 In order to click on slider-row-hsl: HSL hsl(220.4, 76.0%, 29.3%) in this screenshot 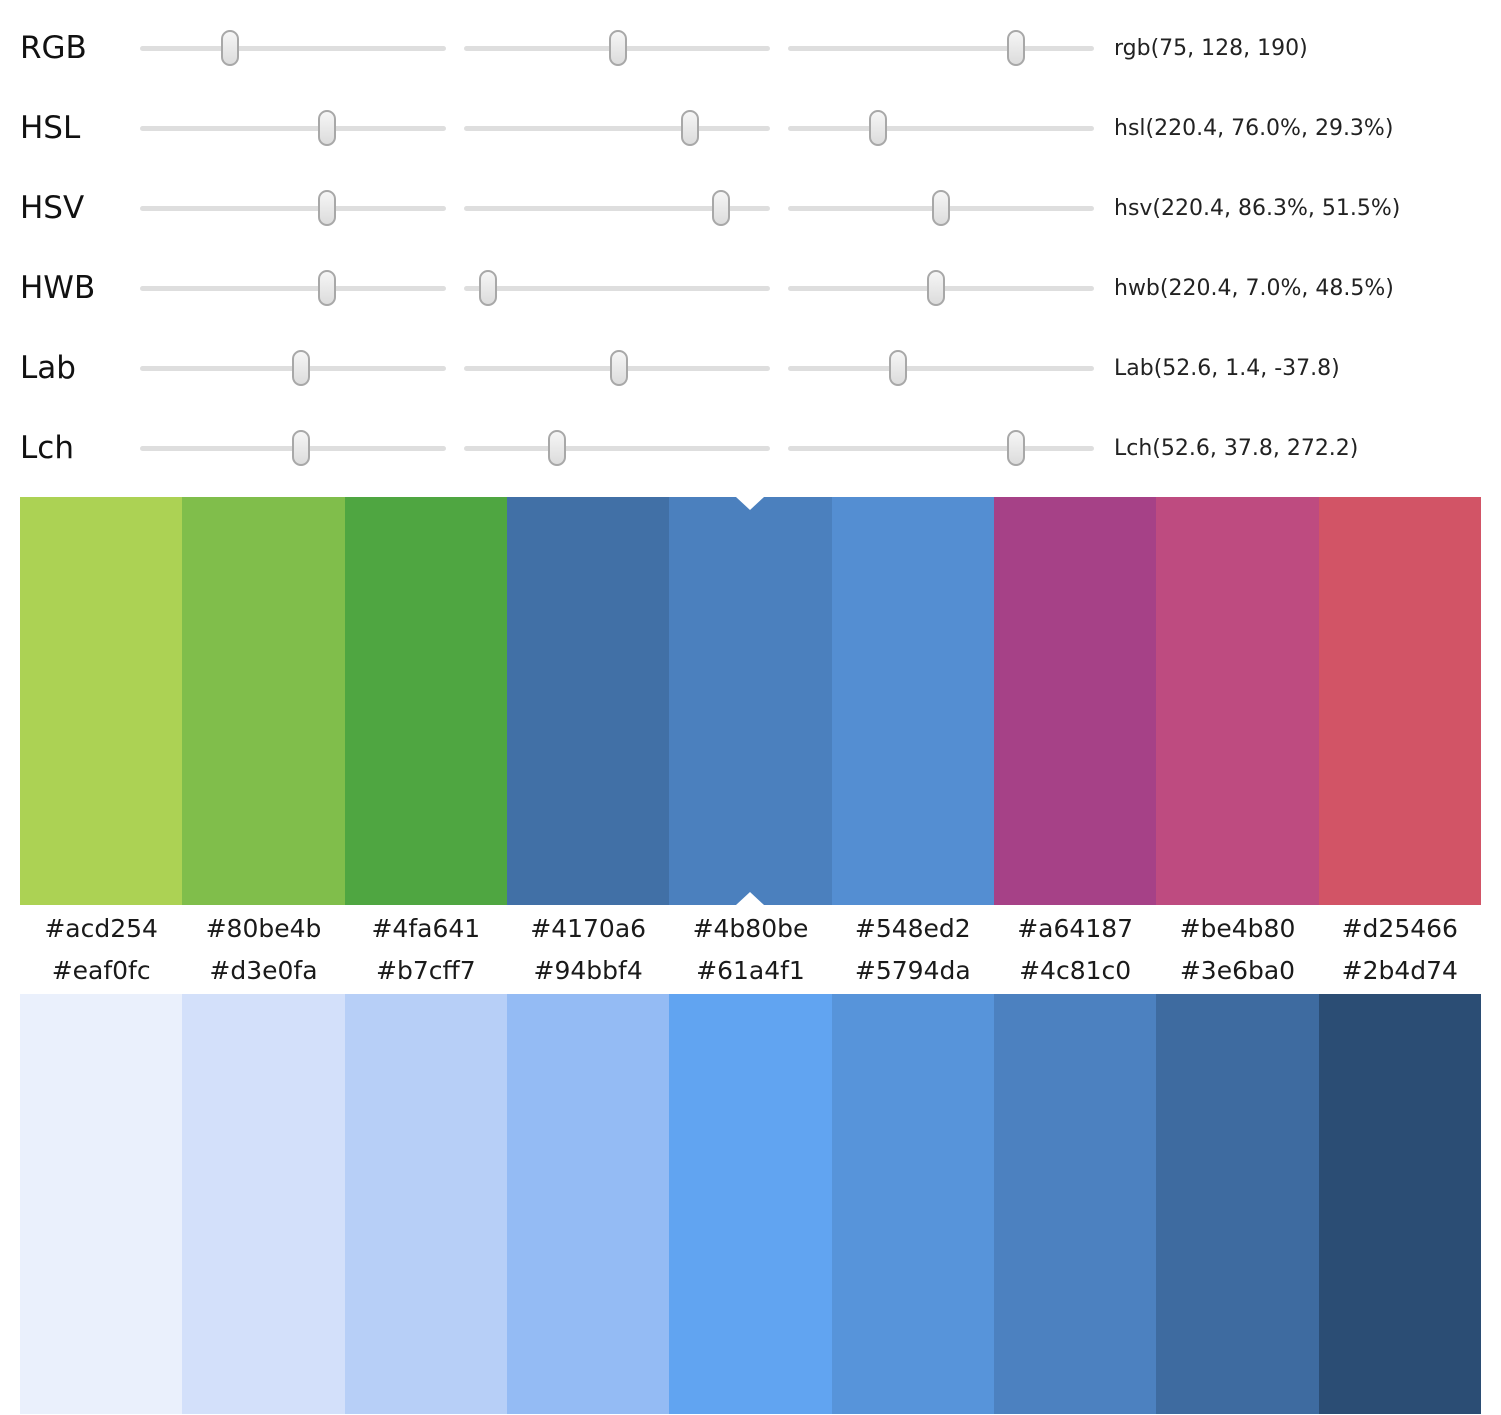, I will do `click(760, 128)`.